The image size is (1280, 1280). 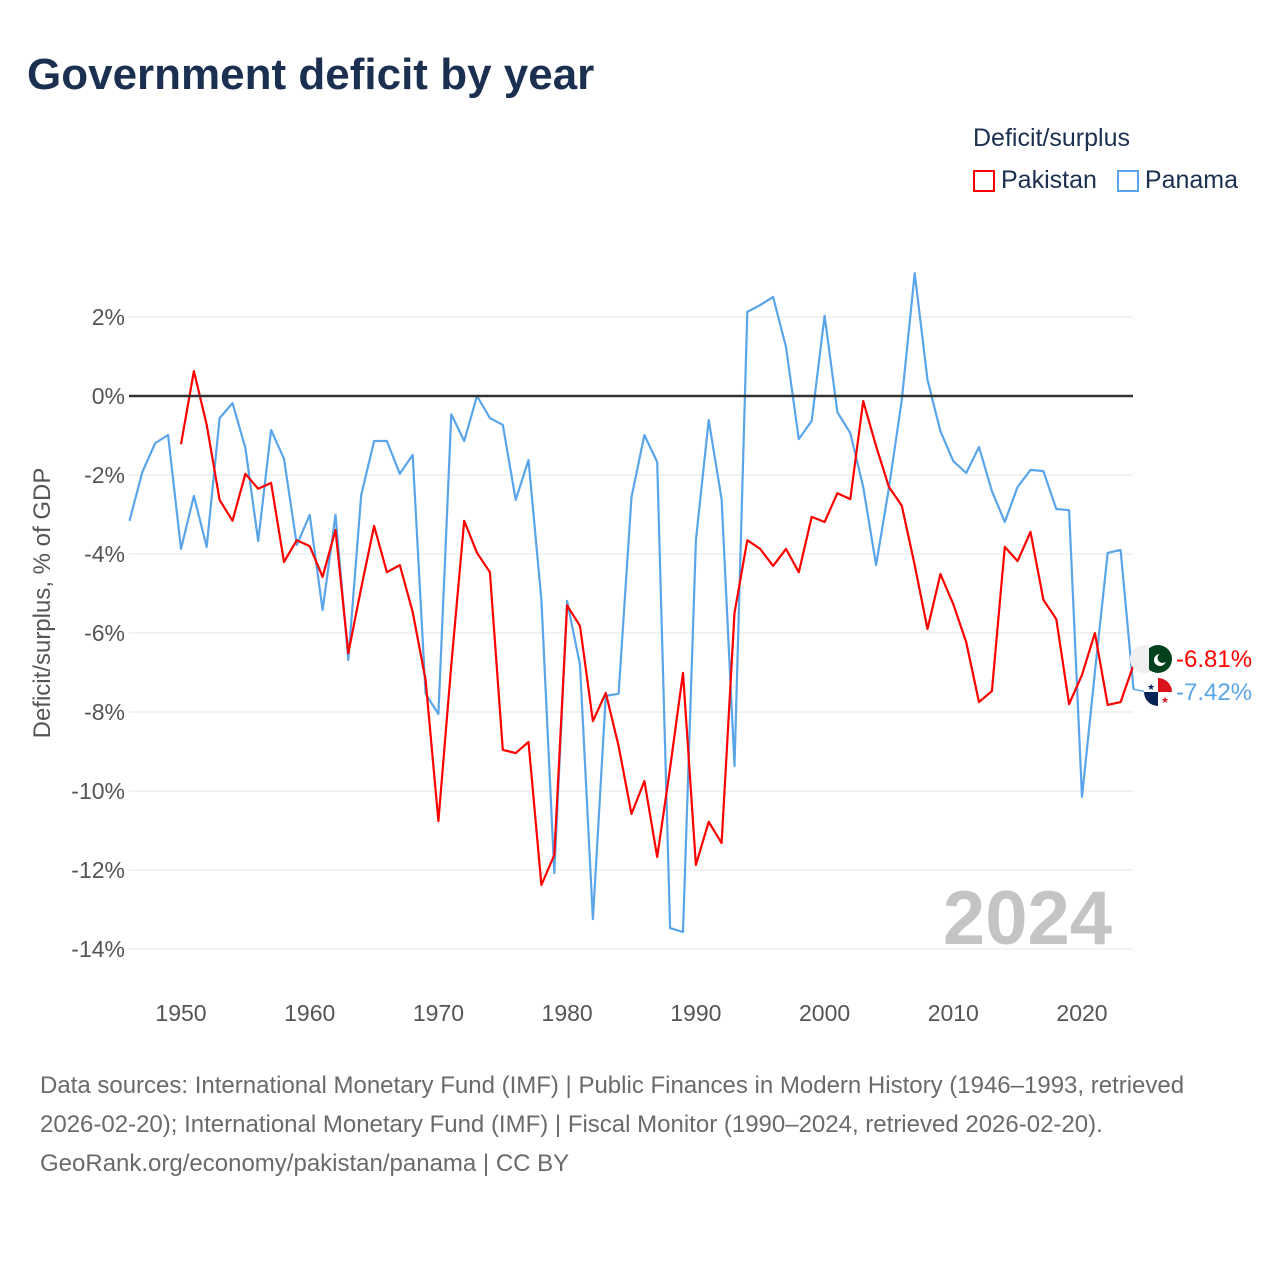 What do you see at coordinates (104, 554) in the screenshot?
I see `y-tick-label: -4%` at bounding box center [104, 554].